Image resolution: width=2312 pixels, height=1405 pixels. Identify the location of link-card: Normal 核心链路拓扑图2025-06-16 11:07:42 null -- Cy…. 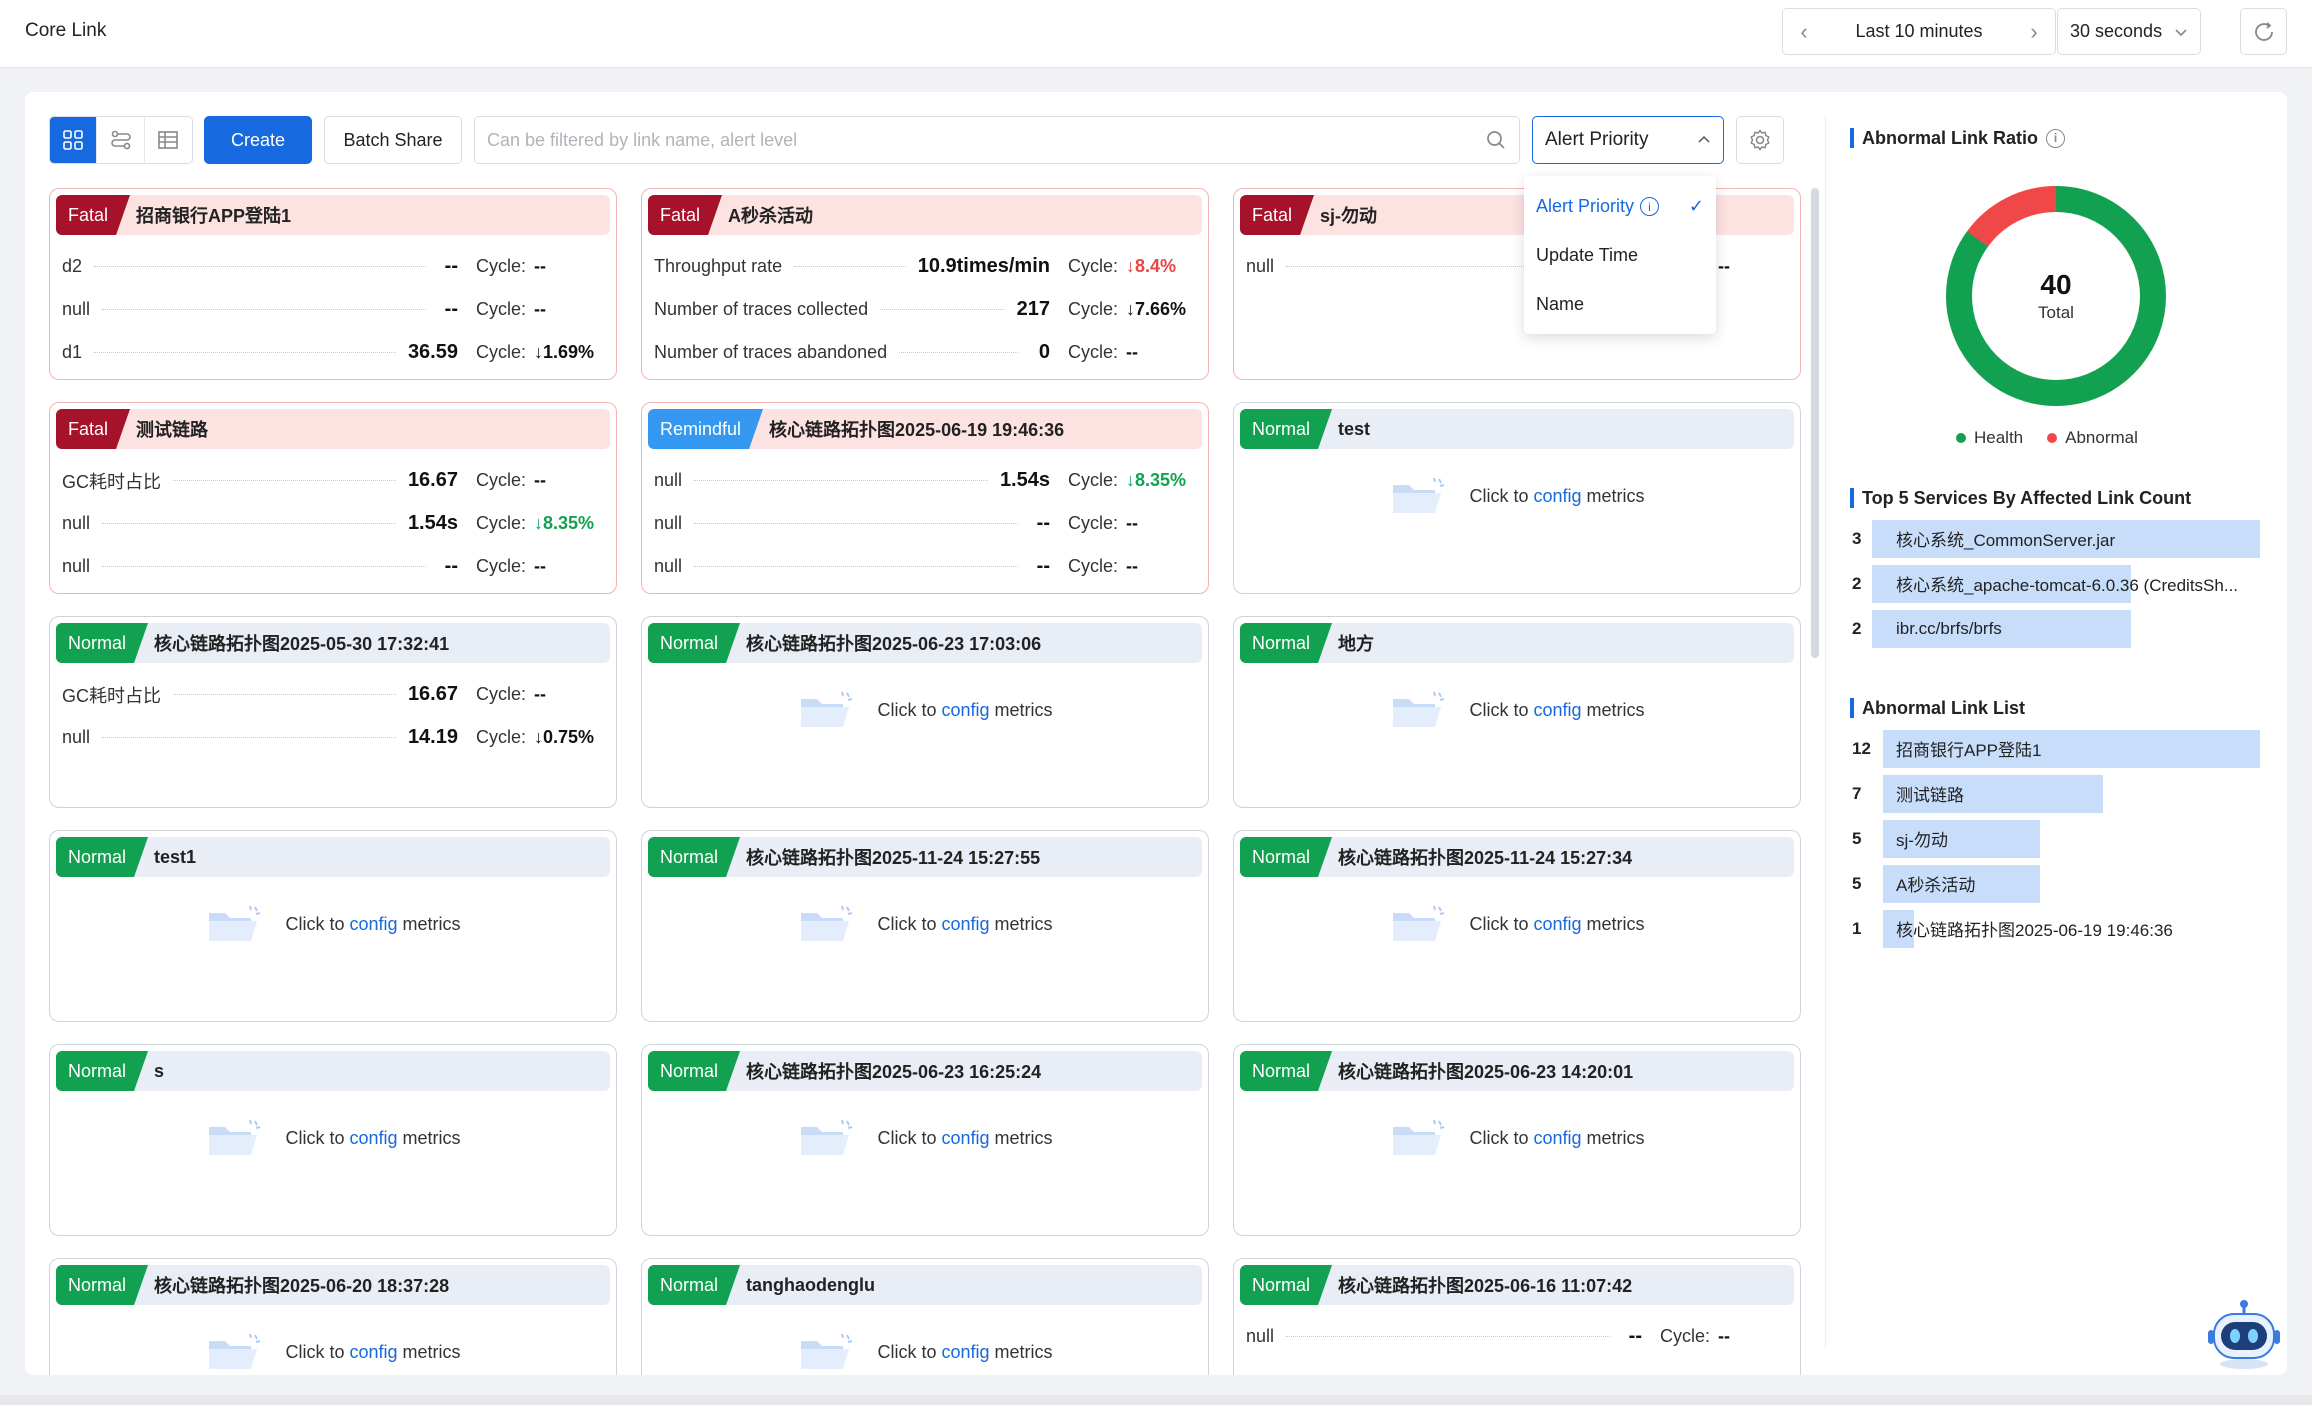
(1517, 1316).